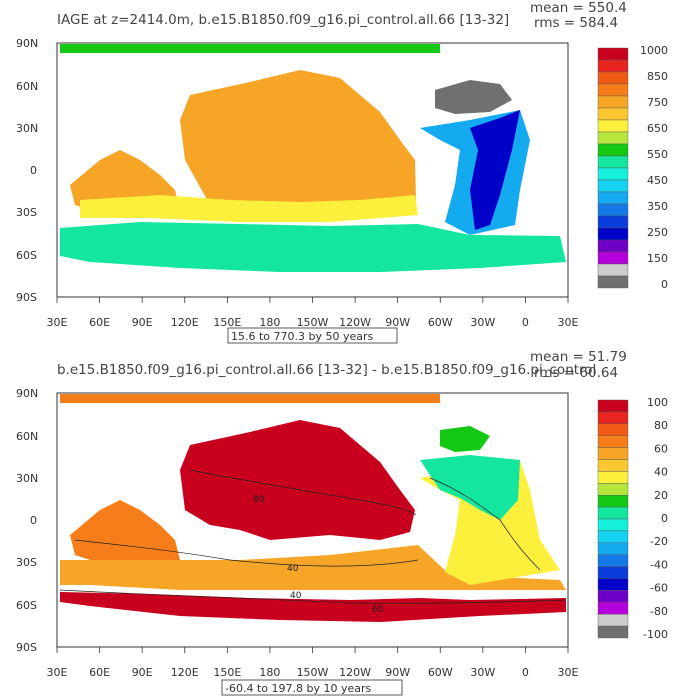 This screenshot has width=700, height=700. I want to click on colorbar-label: -80, so click(659, 611).